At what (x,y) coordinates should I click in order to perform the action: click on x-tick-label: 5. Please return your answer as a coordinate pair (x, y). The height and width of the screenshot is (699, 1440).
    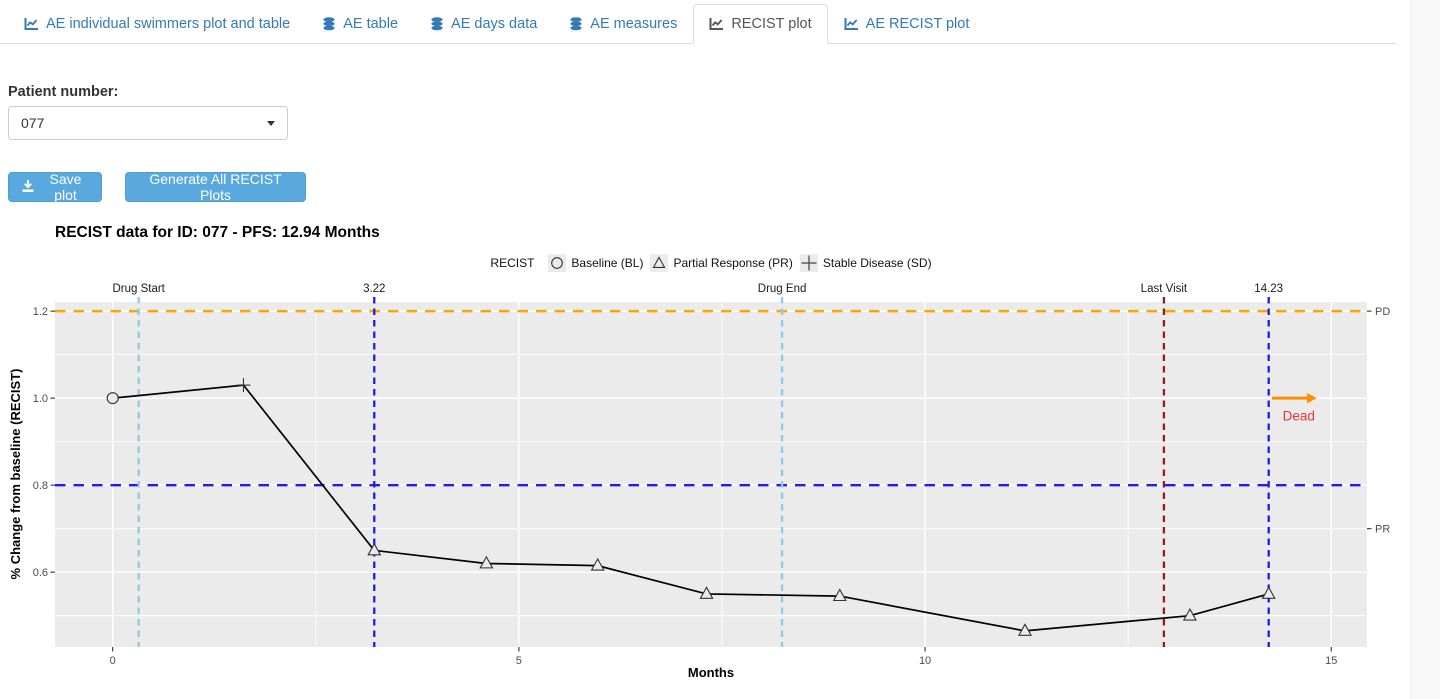
    Looking at the image, I should click on (519, 661).